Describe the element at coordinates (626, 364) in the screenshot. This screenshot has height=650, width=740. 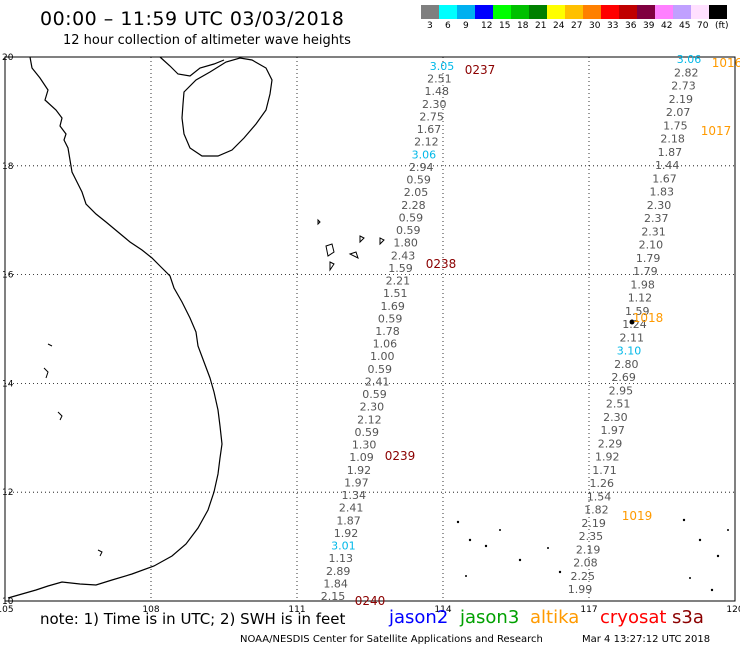
I see `wave-height-value: 2.80` at that location.